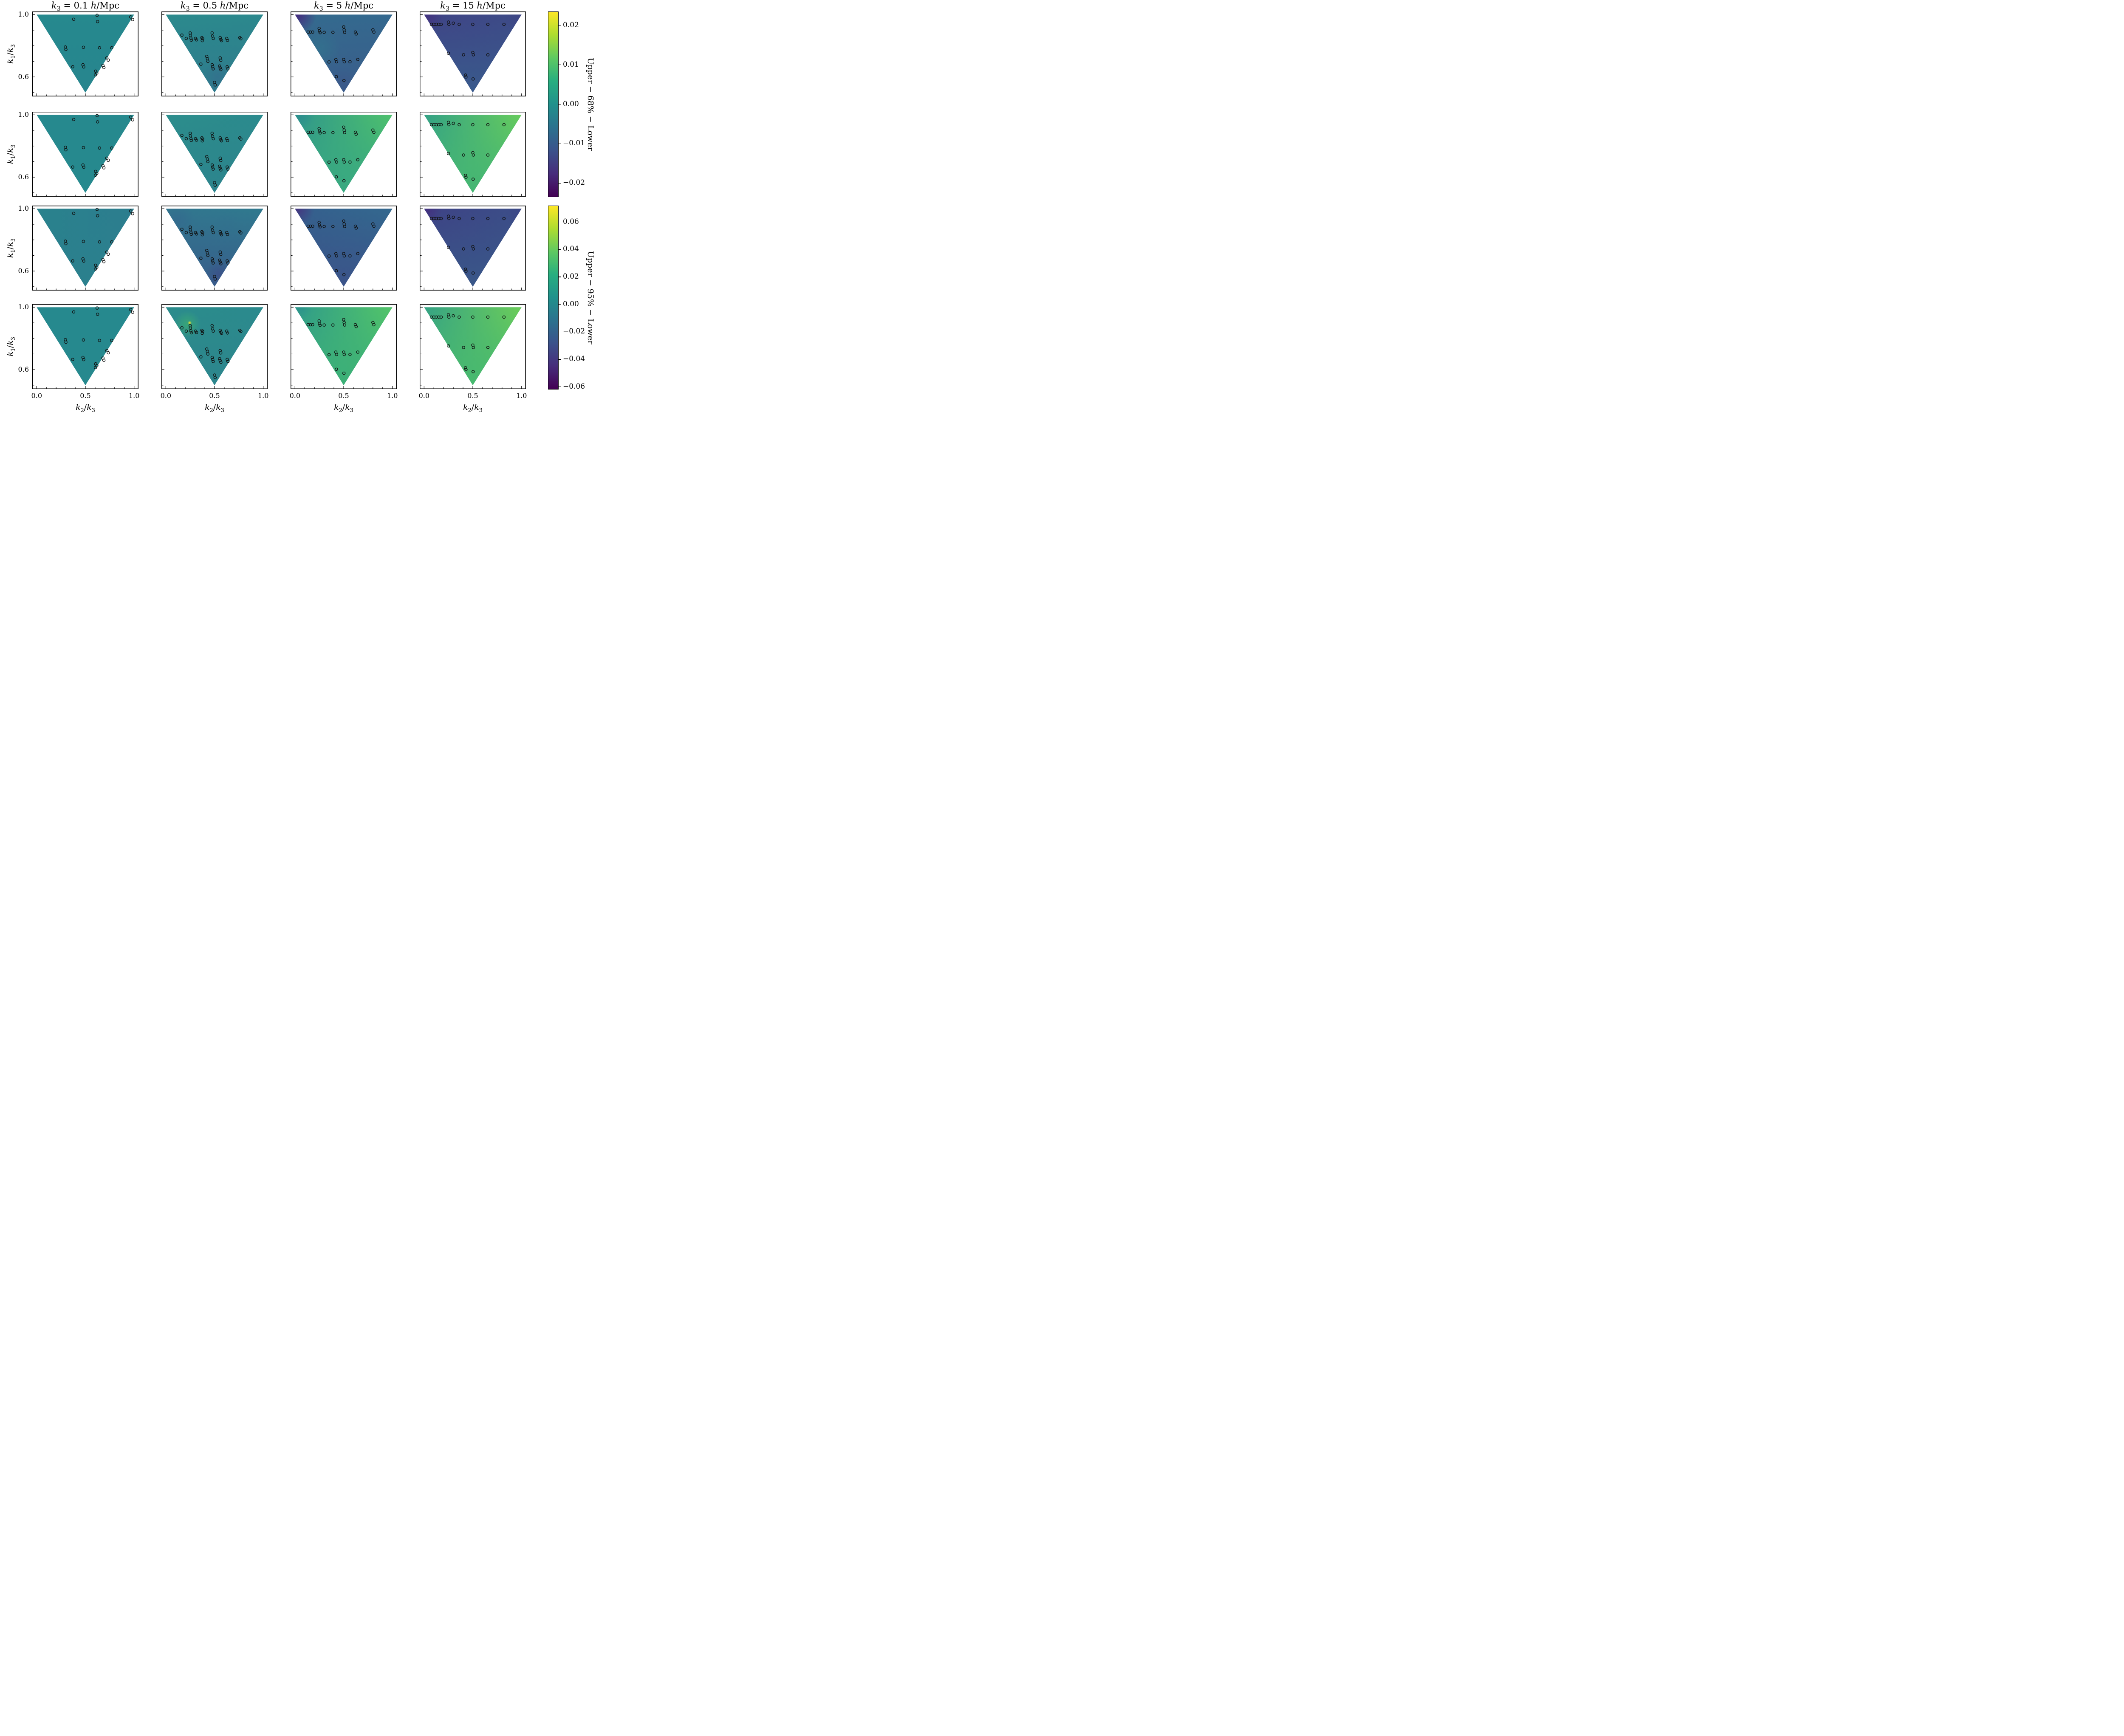 The height and width of the screenshot is (1736, 2124). I want to click on panel-r1c1, so click(85, 54).